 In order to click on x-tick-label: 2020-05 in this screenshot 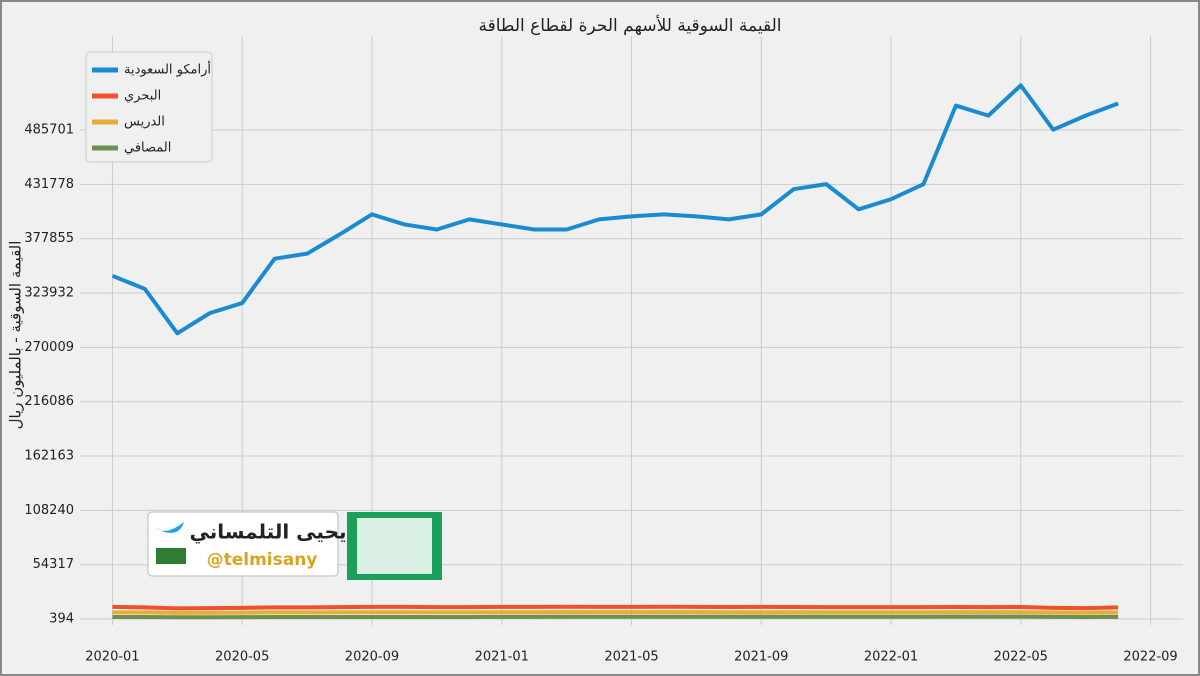, I will do `click(242, 657)`.